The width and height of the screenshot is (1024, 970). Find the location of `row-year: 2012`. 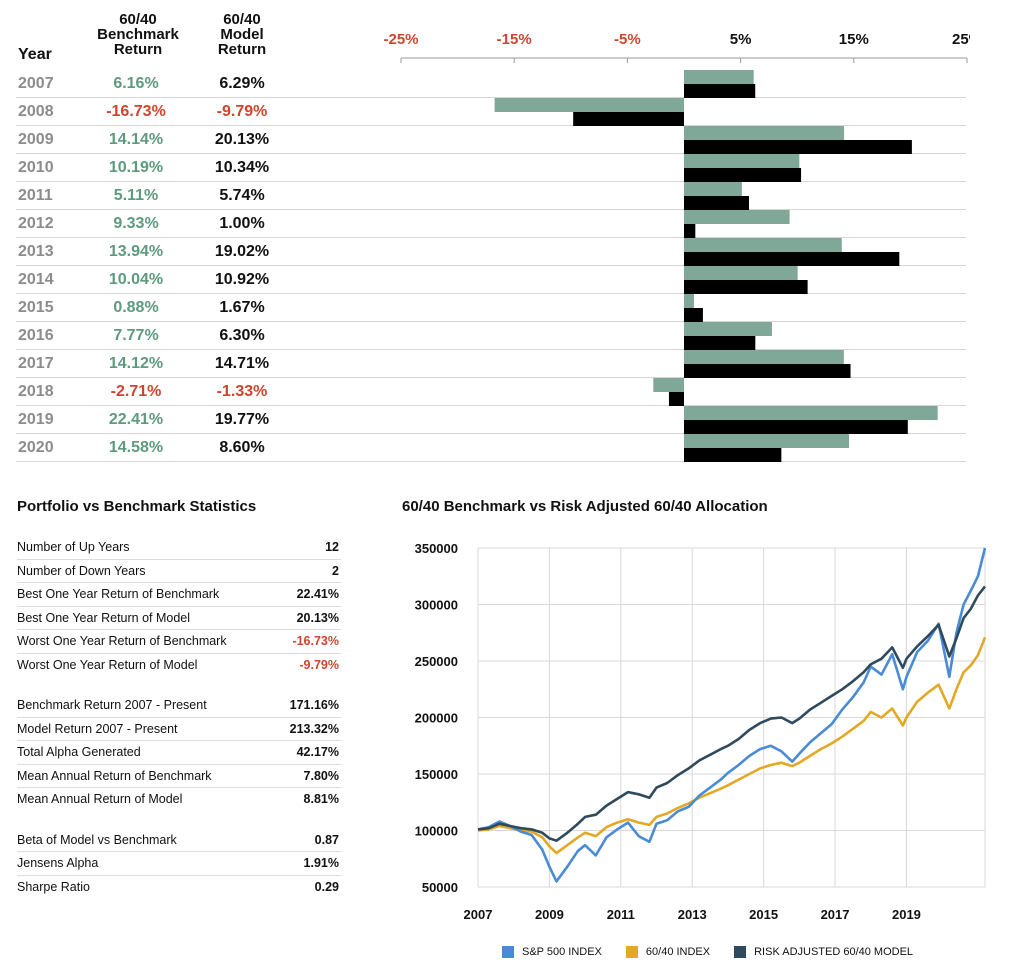

row-year: 2012 is located at coordinates (36, 223).